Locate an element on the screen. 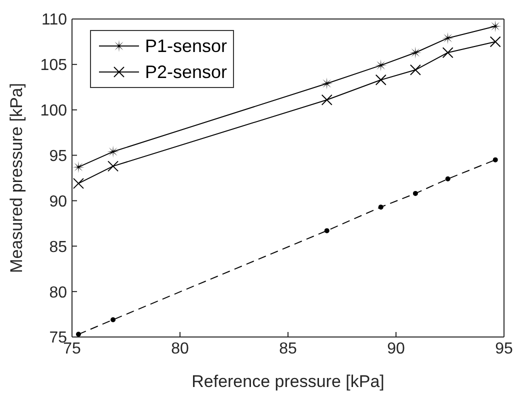 The height and width of the screenshot is (405, 525). x-tick-label: 85 is located at coordinates (288, 349).